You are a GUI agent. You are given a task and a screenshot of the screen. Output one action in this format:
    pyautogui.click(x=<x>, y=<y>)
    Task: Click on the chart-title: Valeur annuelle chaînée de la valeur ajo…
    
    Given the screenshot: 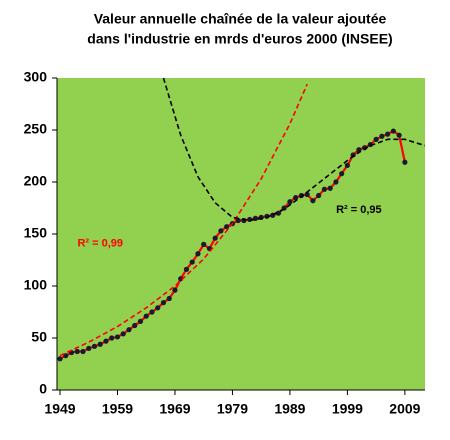 What is the action you would take?
    pyautogui.click(x=240, y=19)
    